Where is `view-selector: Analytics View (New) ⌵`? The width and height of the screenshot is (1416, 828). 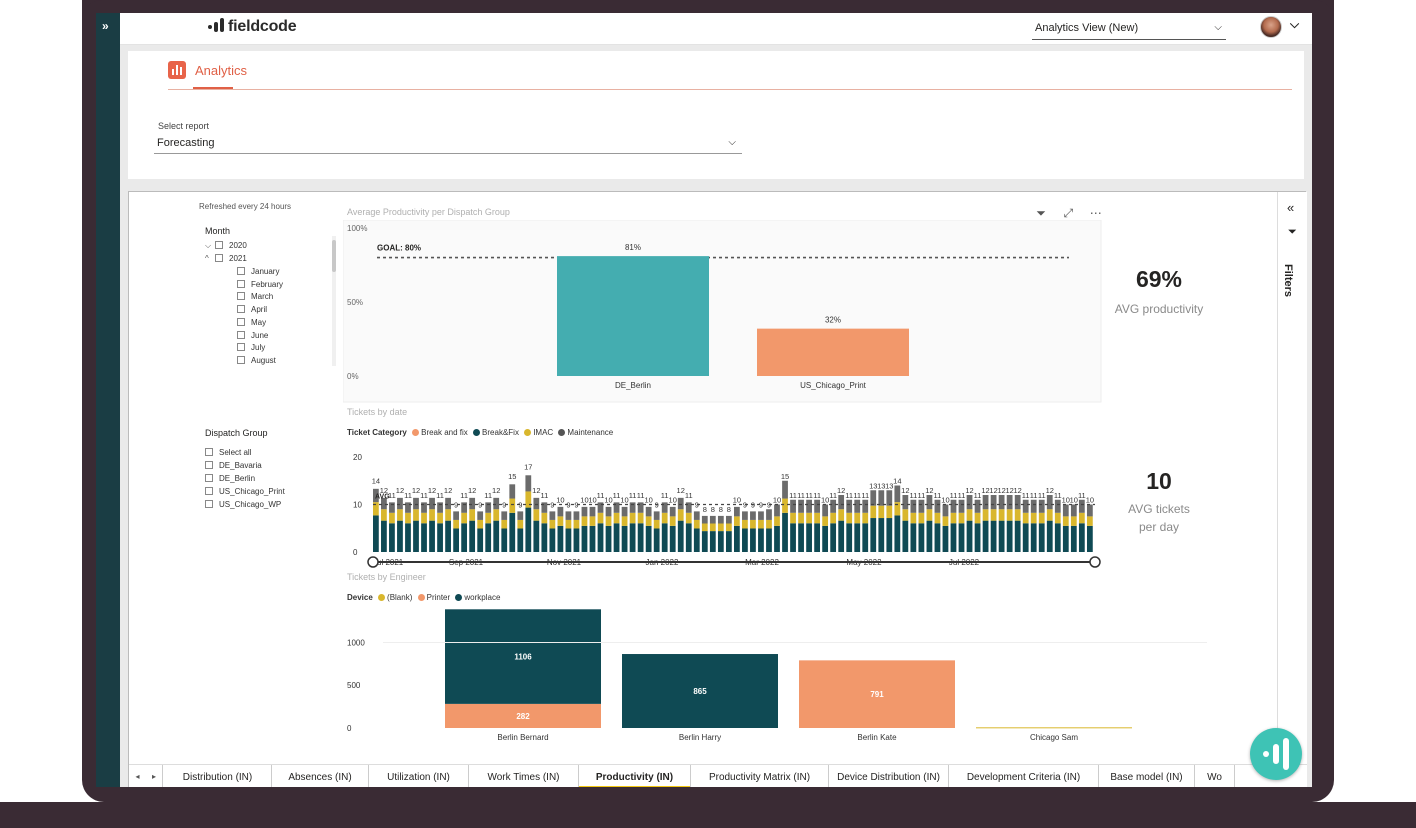
view-selector: Analytics View (New) ⌵ is located at coordinates (1129, 30).